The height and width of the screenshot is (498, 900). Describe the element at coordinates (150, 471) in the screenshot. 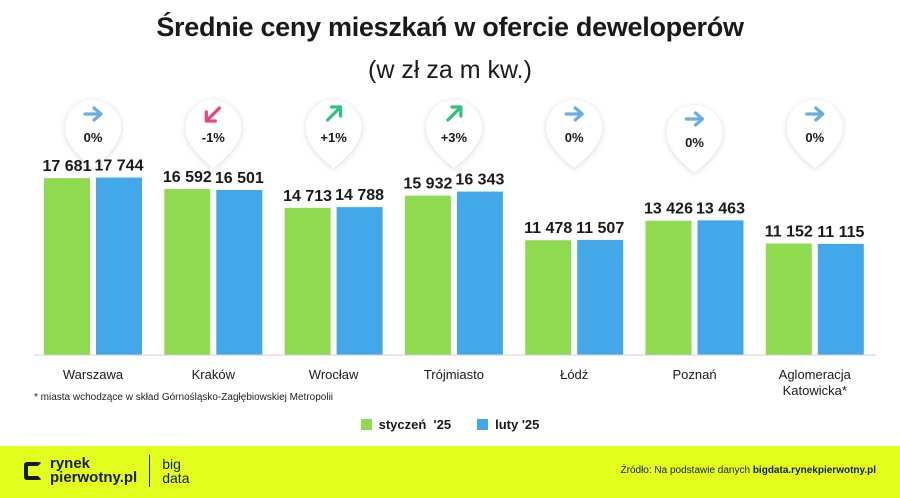

I see `logo-separator` at that location.